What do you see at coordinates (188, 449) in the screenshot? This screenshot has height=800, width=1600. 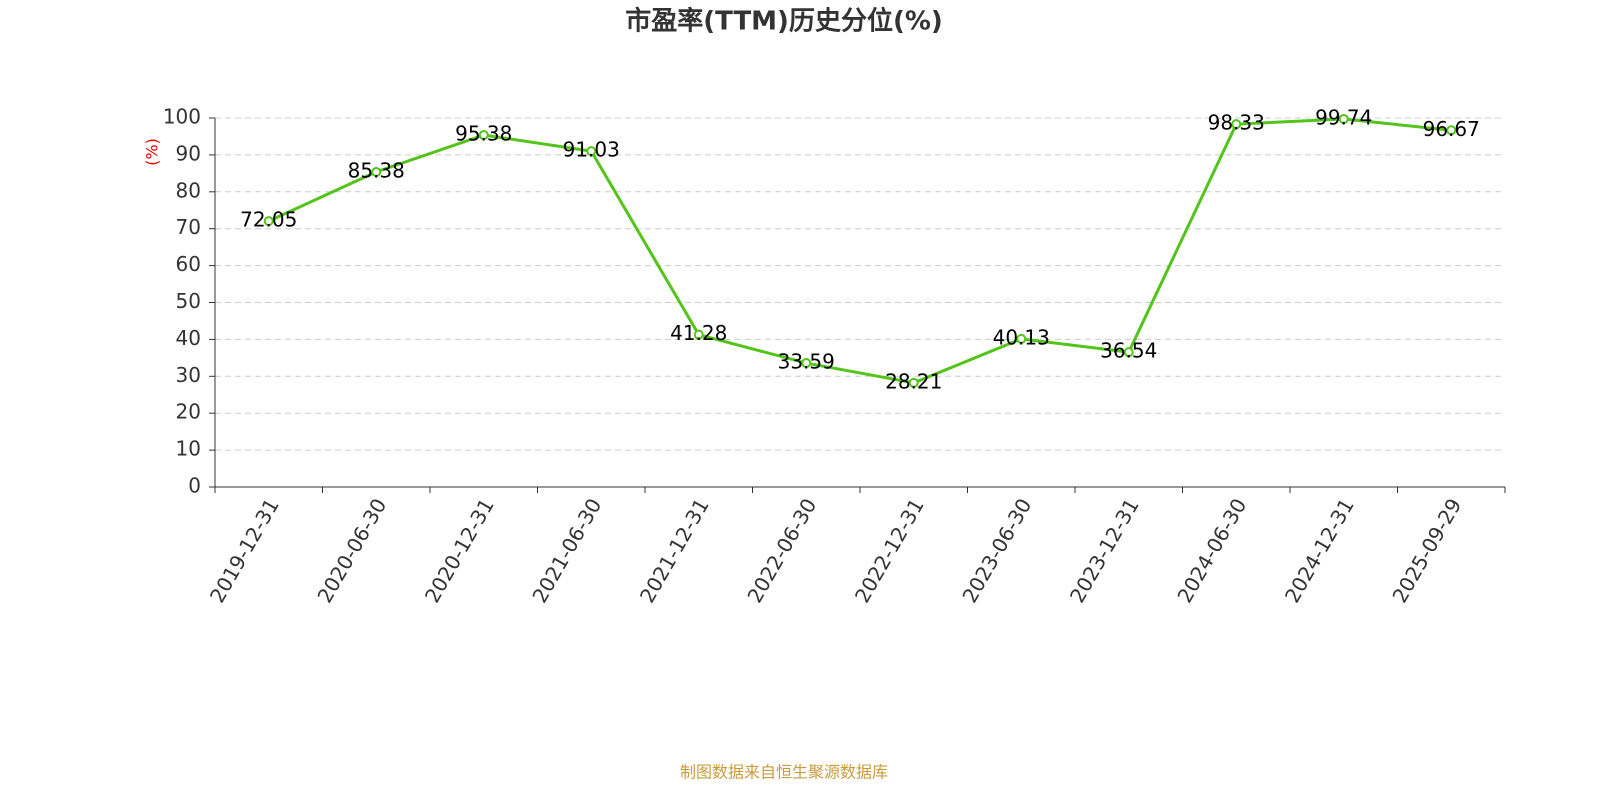 I see `y-tick-label: 10` at bounding box center [188, 449].